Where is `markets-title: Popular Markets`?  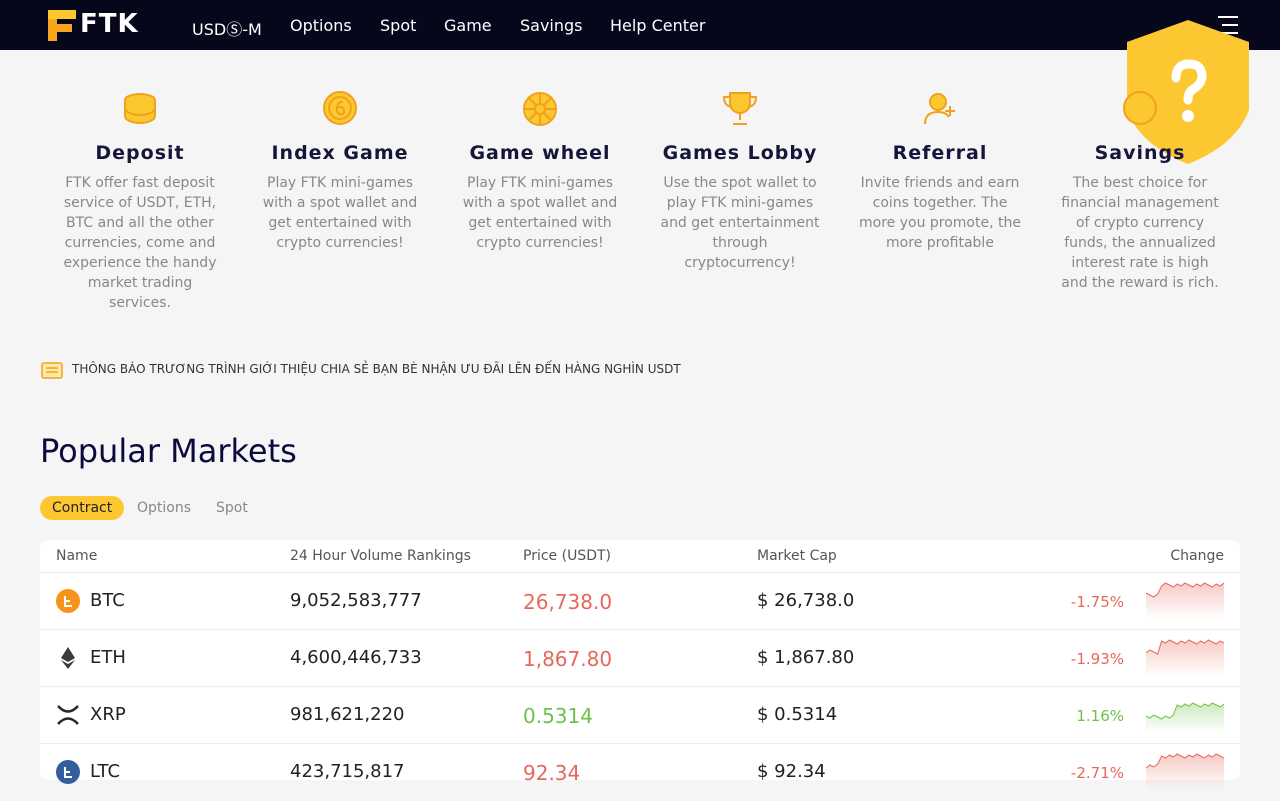 markets-title: Popular Markets is located at coordinates (168, 451).